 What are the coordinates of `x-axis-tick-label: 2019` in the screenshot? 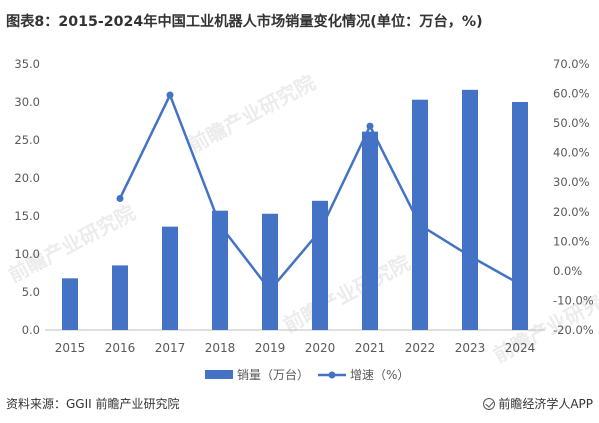 It's located at (270, 348).